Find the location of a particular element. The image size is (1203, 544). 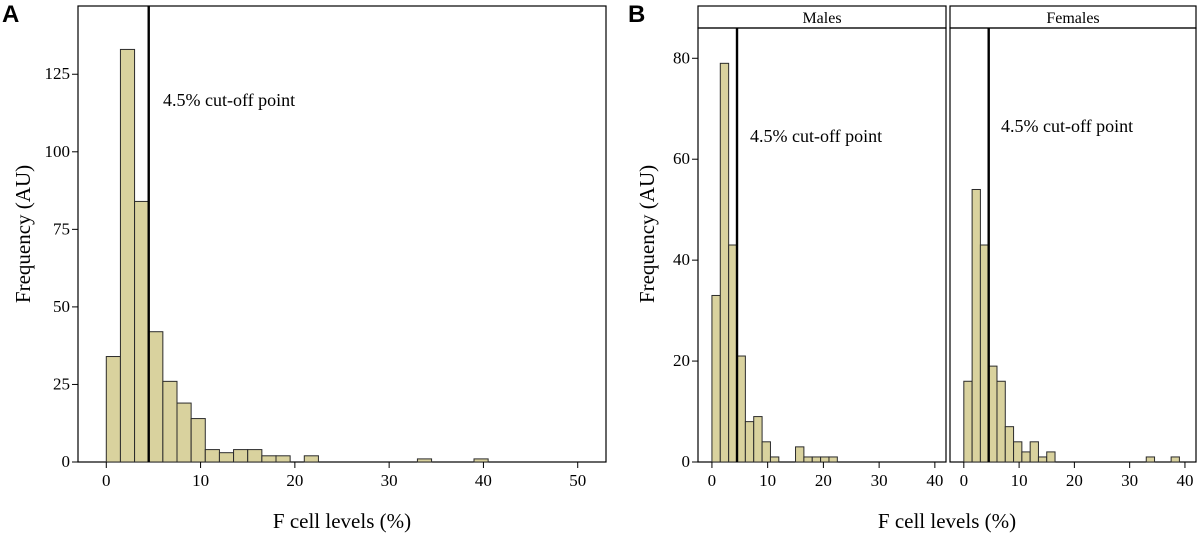

facet-females-x-tick-label: 20 is located at coordinates (1074, 480).